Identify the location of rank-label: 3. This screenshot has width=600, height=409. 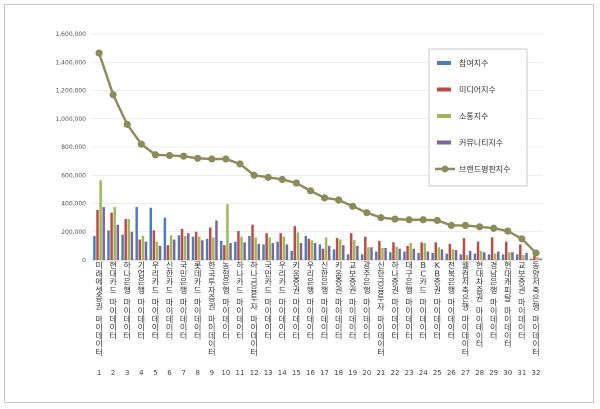
(127, 373).